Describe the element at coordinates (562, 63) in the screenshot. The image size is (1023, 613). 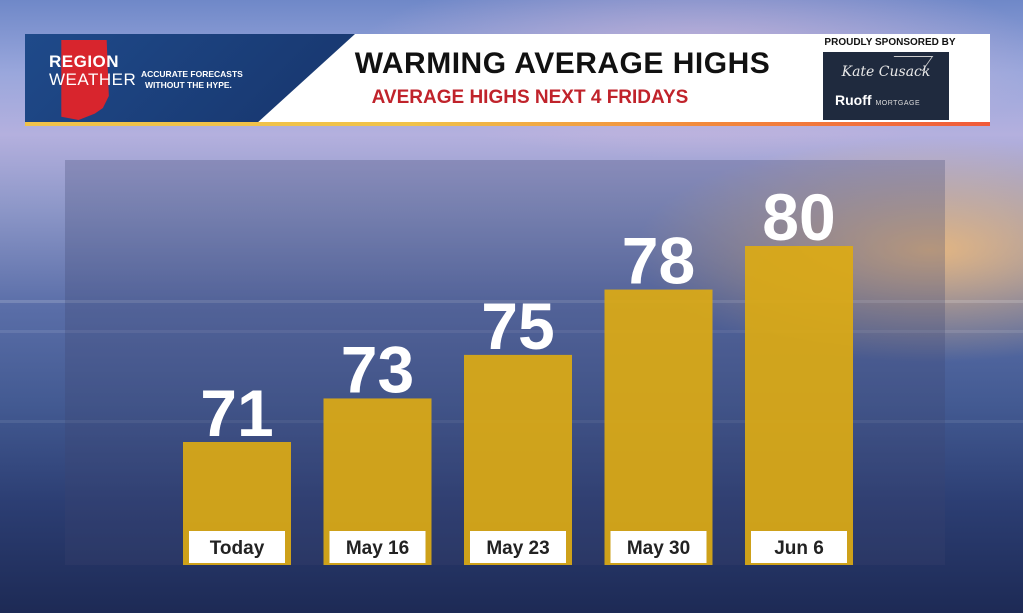
I see `page-title: WARMING AVERAGE HIGHS` at that location.